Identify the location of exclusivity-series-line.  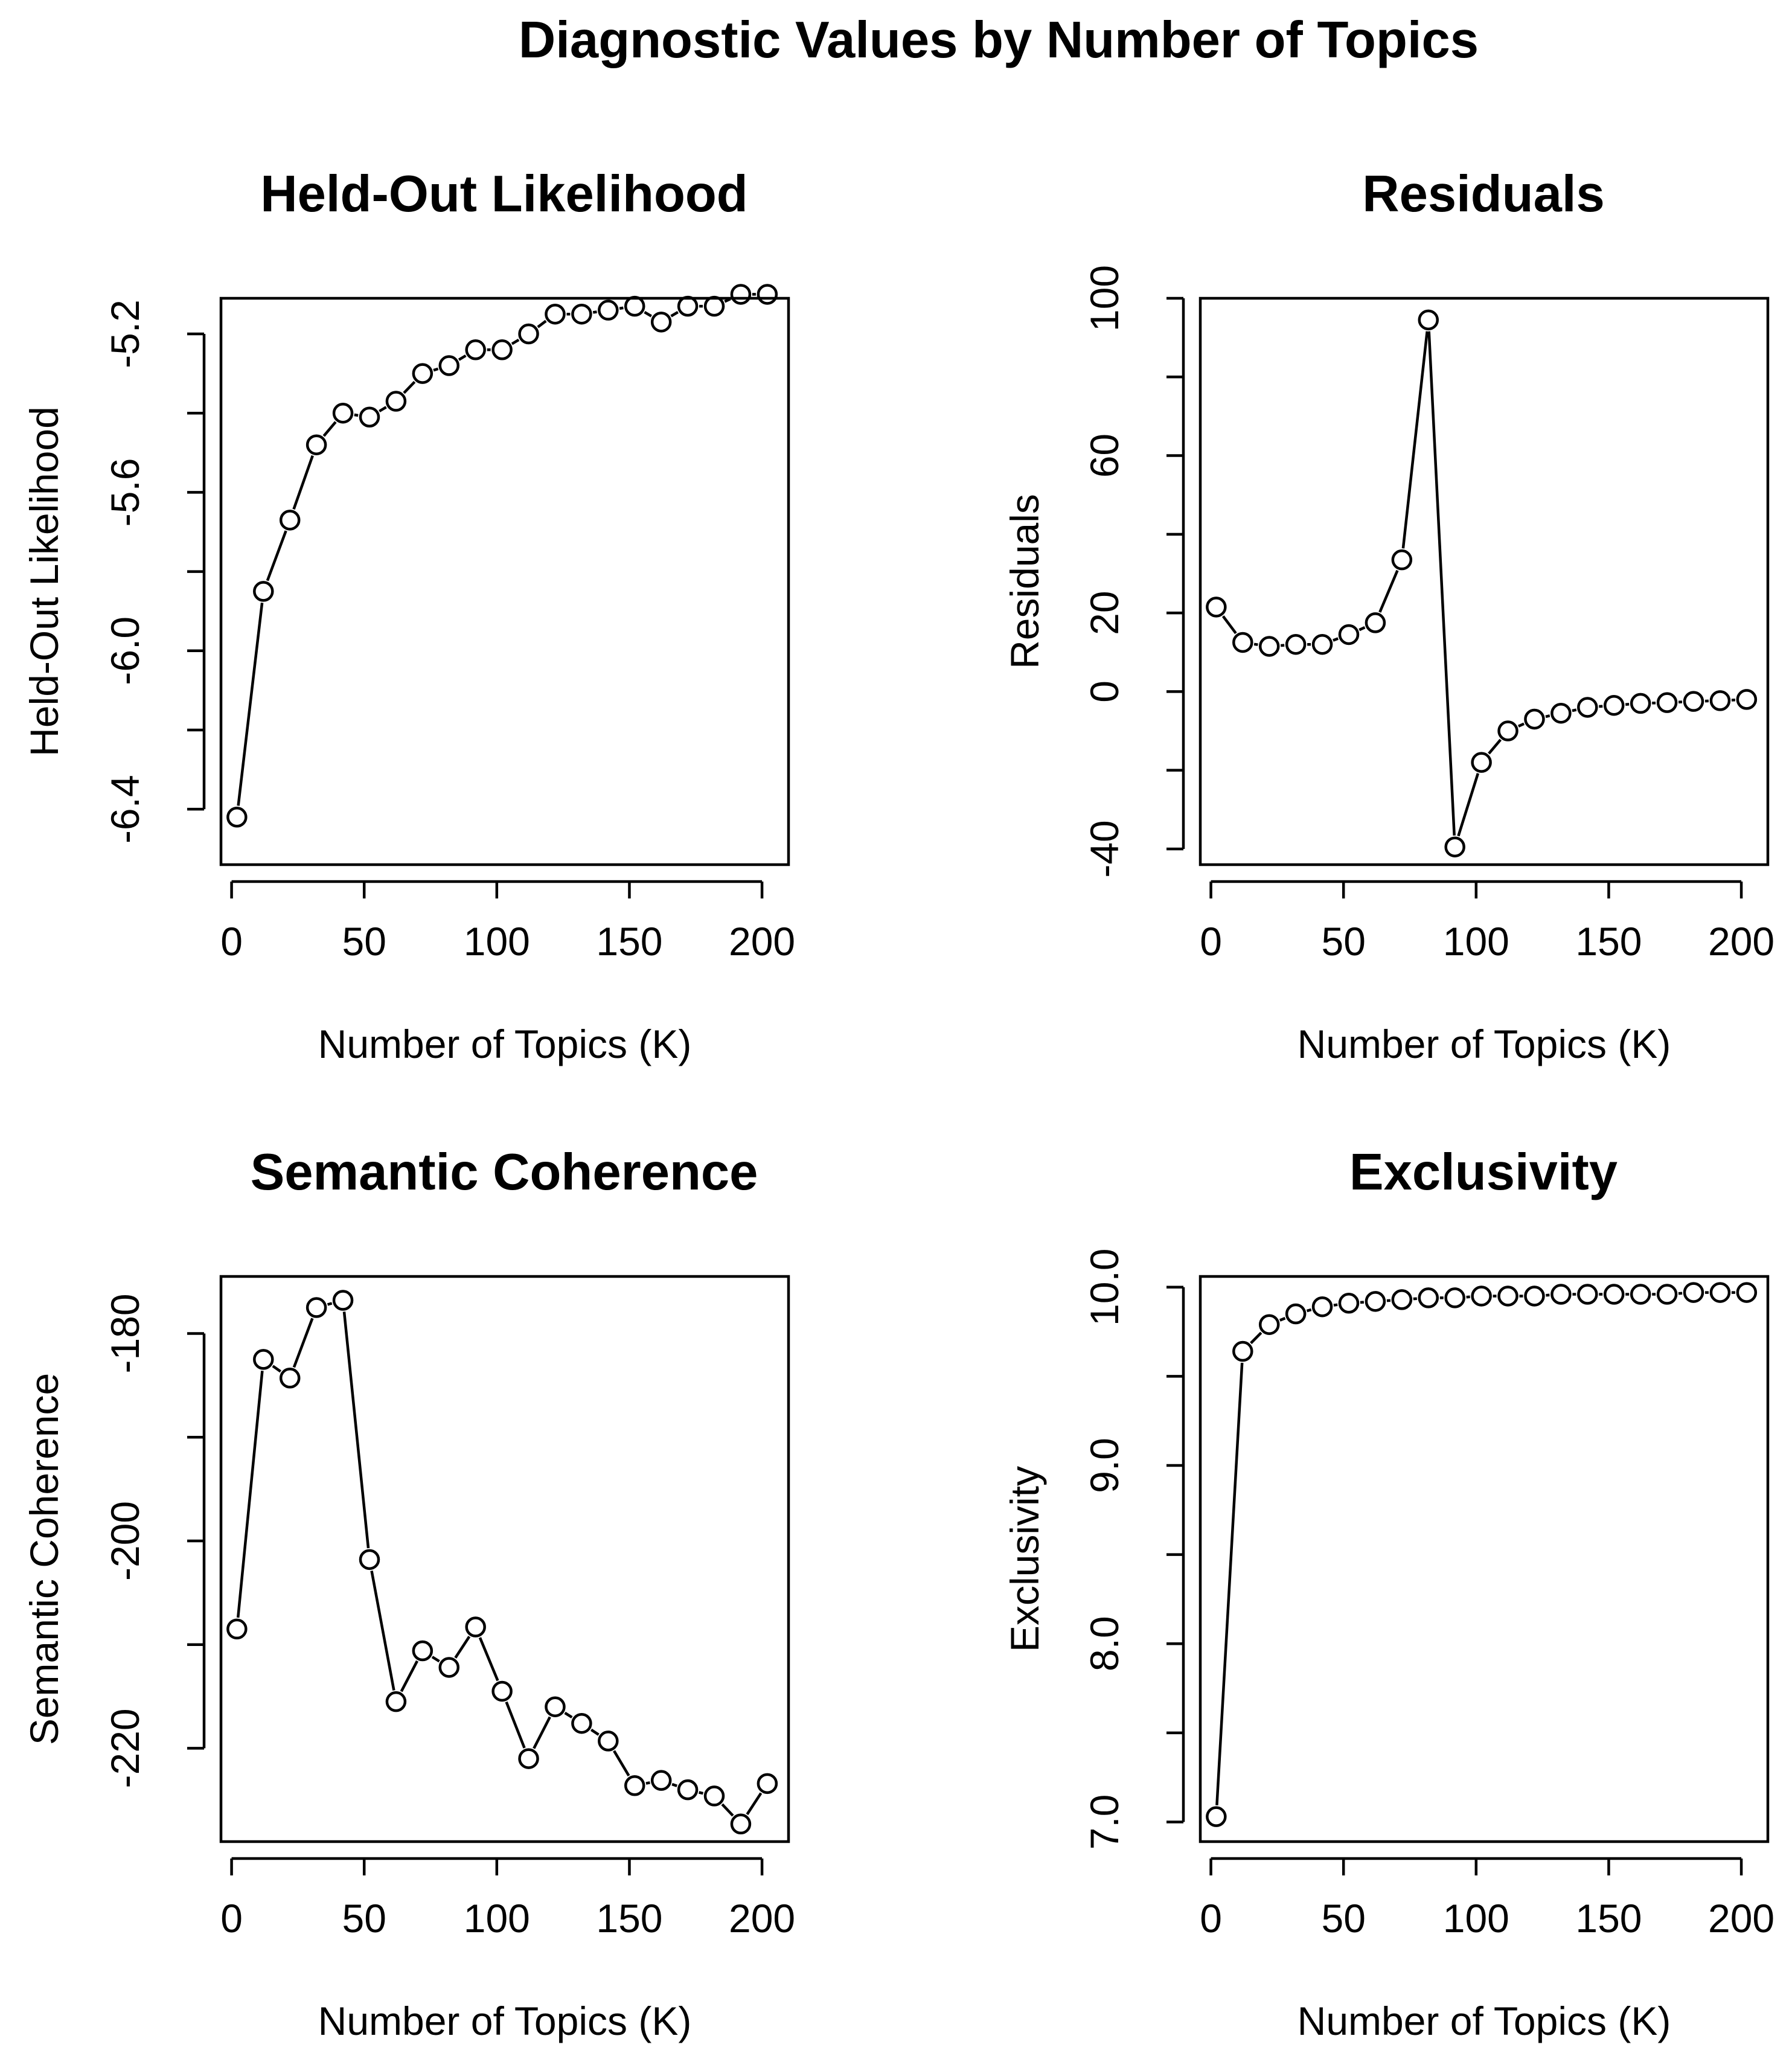
(1475, 1548).